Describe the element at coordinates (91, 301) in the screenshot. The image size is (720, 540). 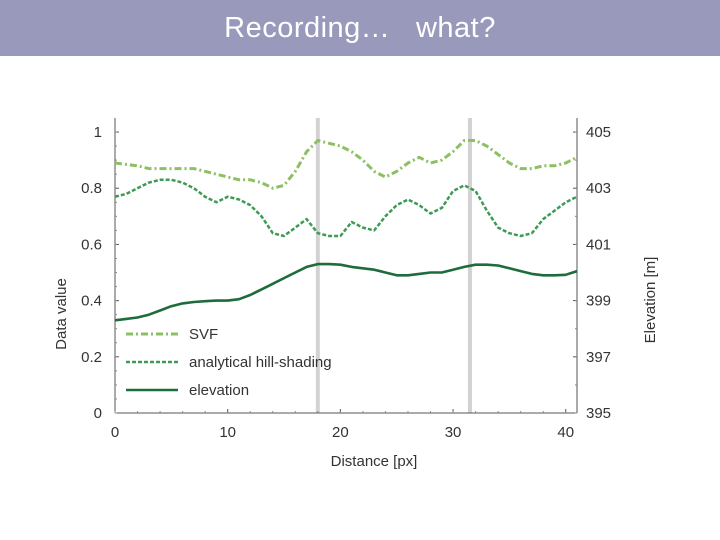
I see `left-tick-label: 0.4` at that location.